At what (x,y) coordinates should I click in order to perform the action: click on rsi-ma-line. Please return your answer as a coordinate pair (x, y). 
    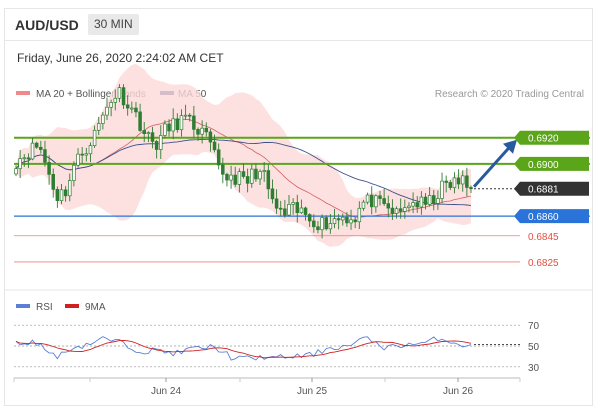
    Looking at the image, I should click on (243, 349).